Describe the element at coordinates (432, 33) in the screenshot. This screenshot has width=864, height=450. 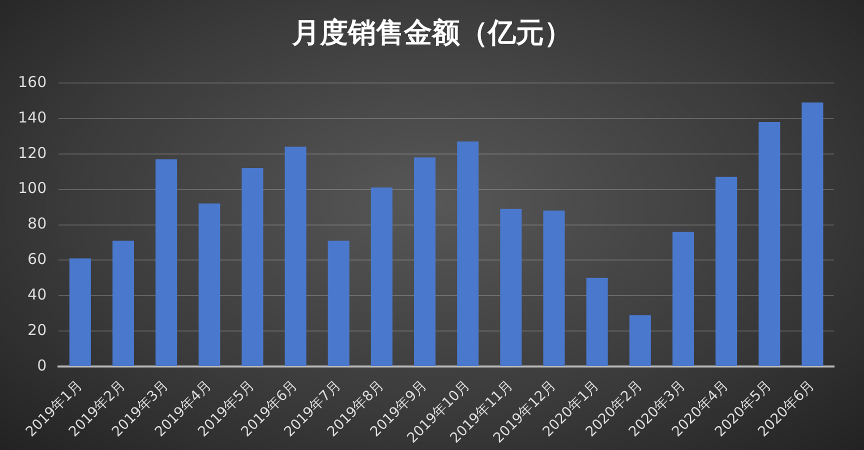
I see `chart-title: 月度销售金额（亿元）` at that location.